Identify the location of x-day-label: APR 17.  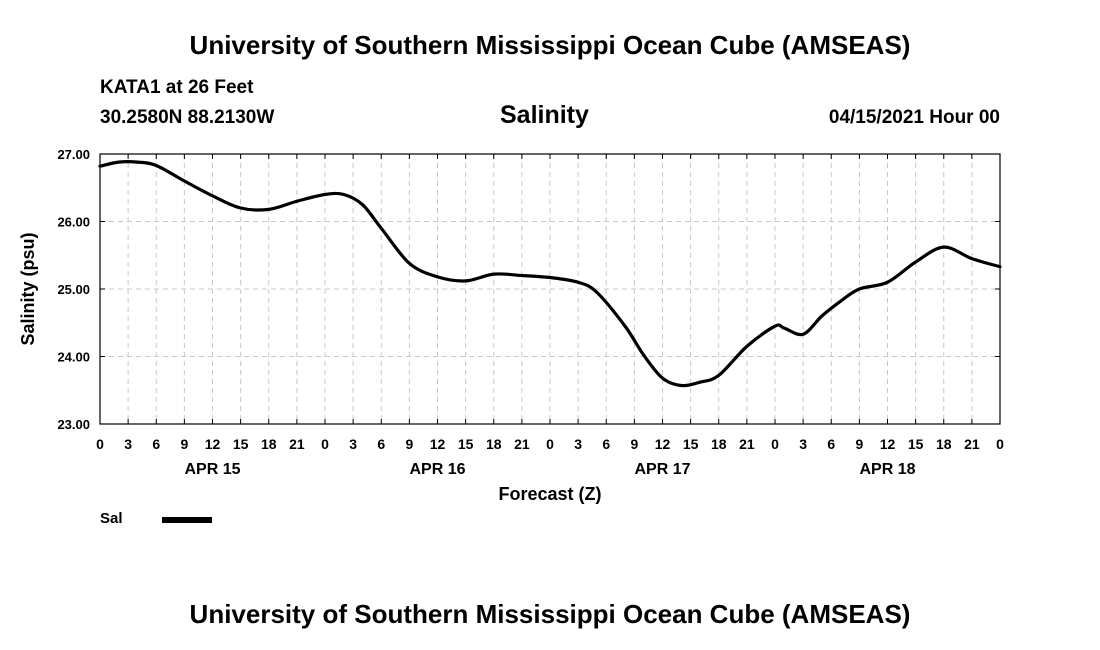
(662, 469).